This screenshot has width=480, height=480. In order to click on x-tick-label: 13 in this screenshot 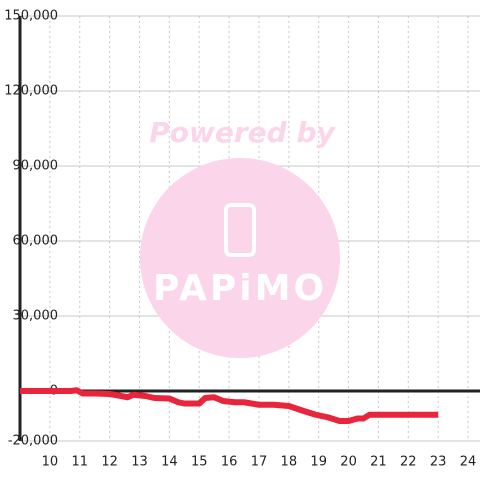, I will do `click(139, 462)`.